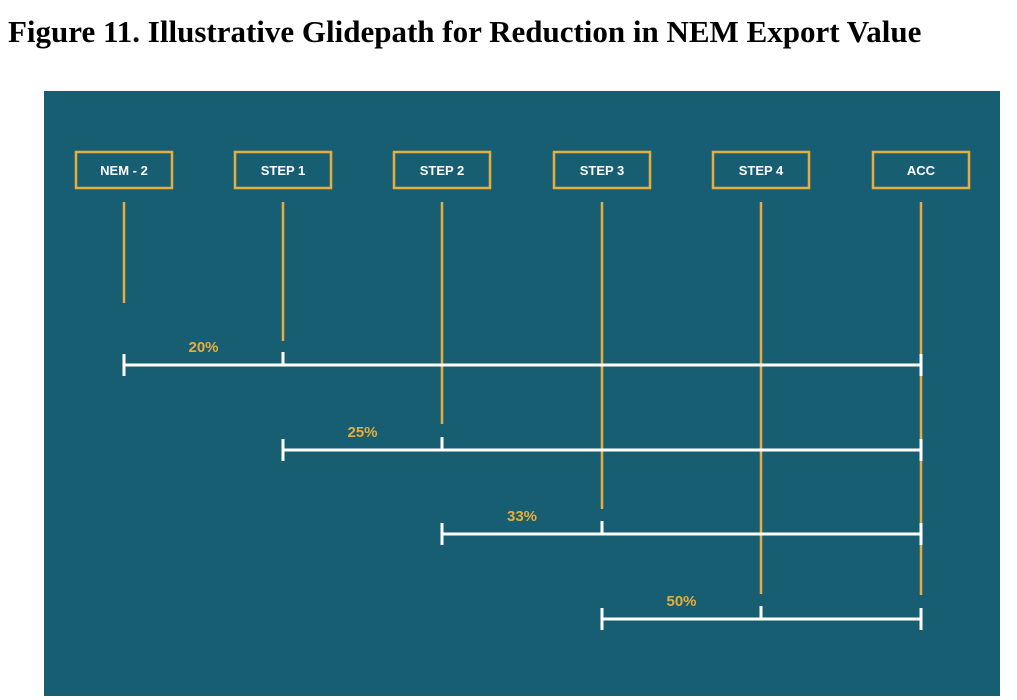 This screenshot has height=700, width=1017. I want to click on stage-label-0: NEM - 2, so click(124, 170).